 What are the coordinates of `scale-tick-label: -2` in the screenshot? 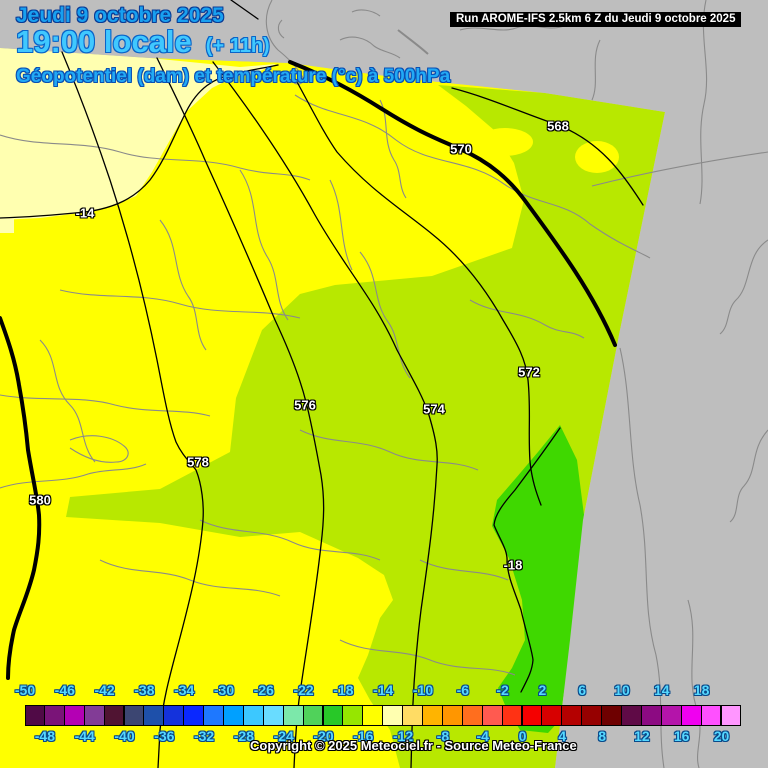 It's located at (502, 690).